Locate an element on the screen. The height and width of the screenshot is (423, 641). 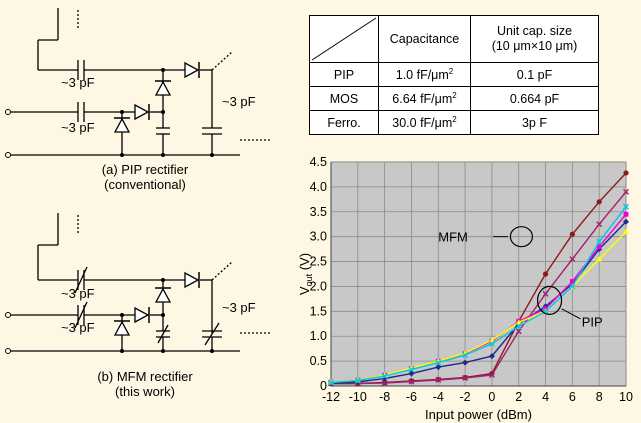
x-tick-label: 8 is located at coordinates (599, 397).